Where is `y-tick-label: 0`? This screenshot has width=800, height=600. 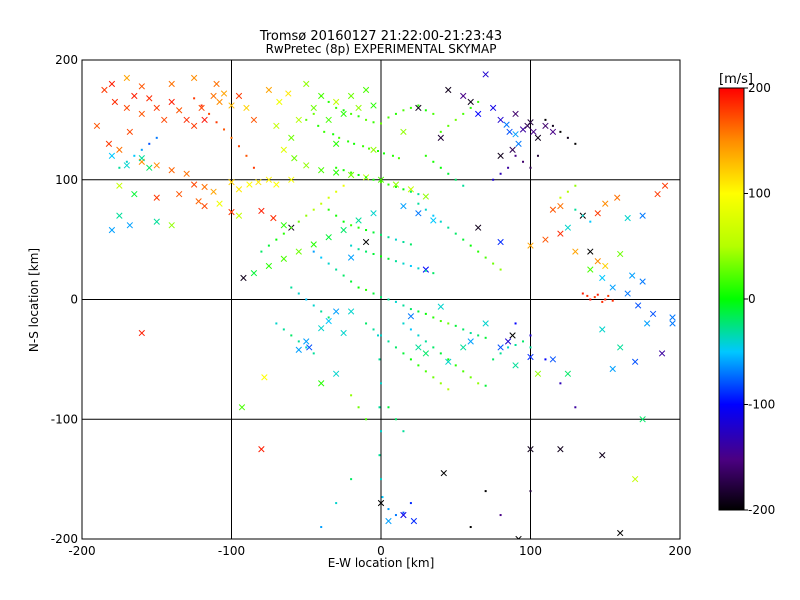
y-tick-label: 0 is located at coordinates (74, 300).